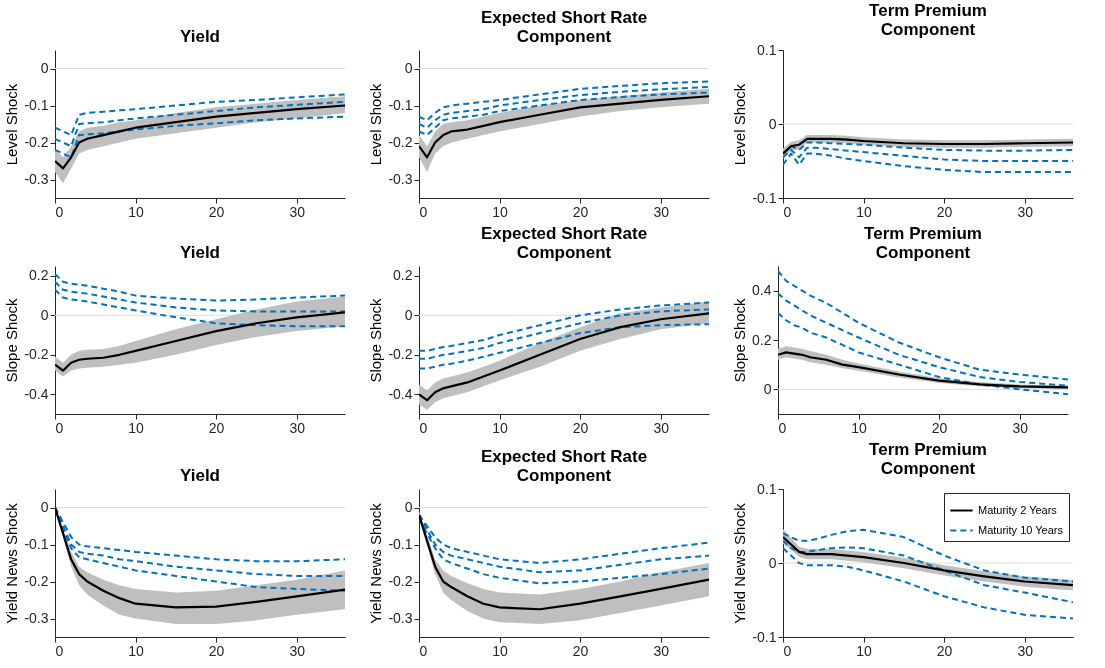 The width and height of the screenshot is (1105, 668). I want to click on legend-label: Maturity 10 Years, so click(1021, 529).